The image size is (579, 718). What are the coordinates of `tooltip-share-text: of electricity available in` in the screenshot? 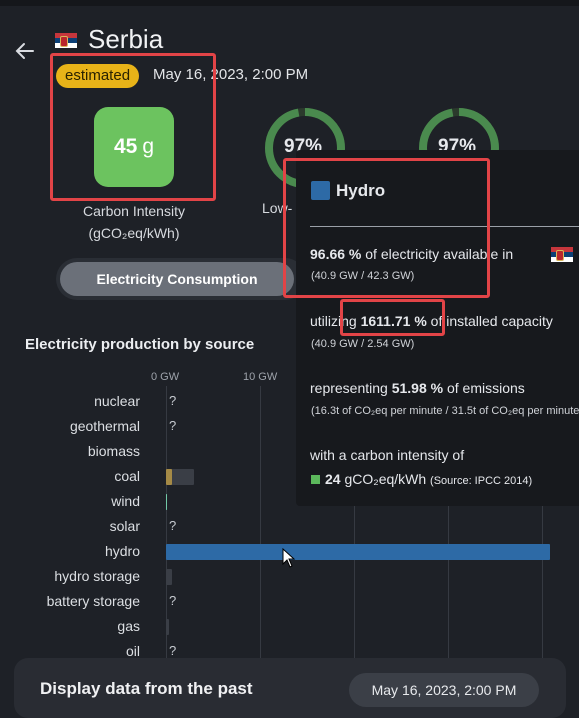 It's located at (439, 254).